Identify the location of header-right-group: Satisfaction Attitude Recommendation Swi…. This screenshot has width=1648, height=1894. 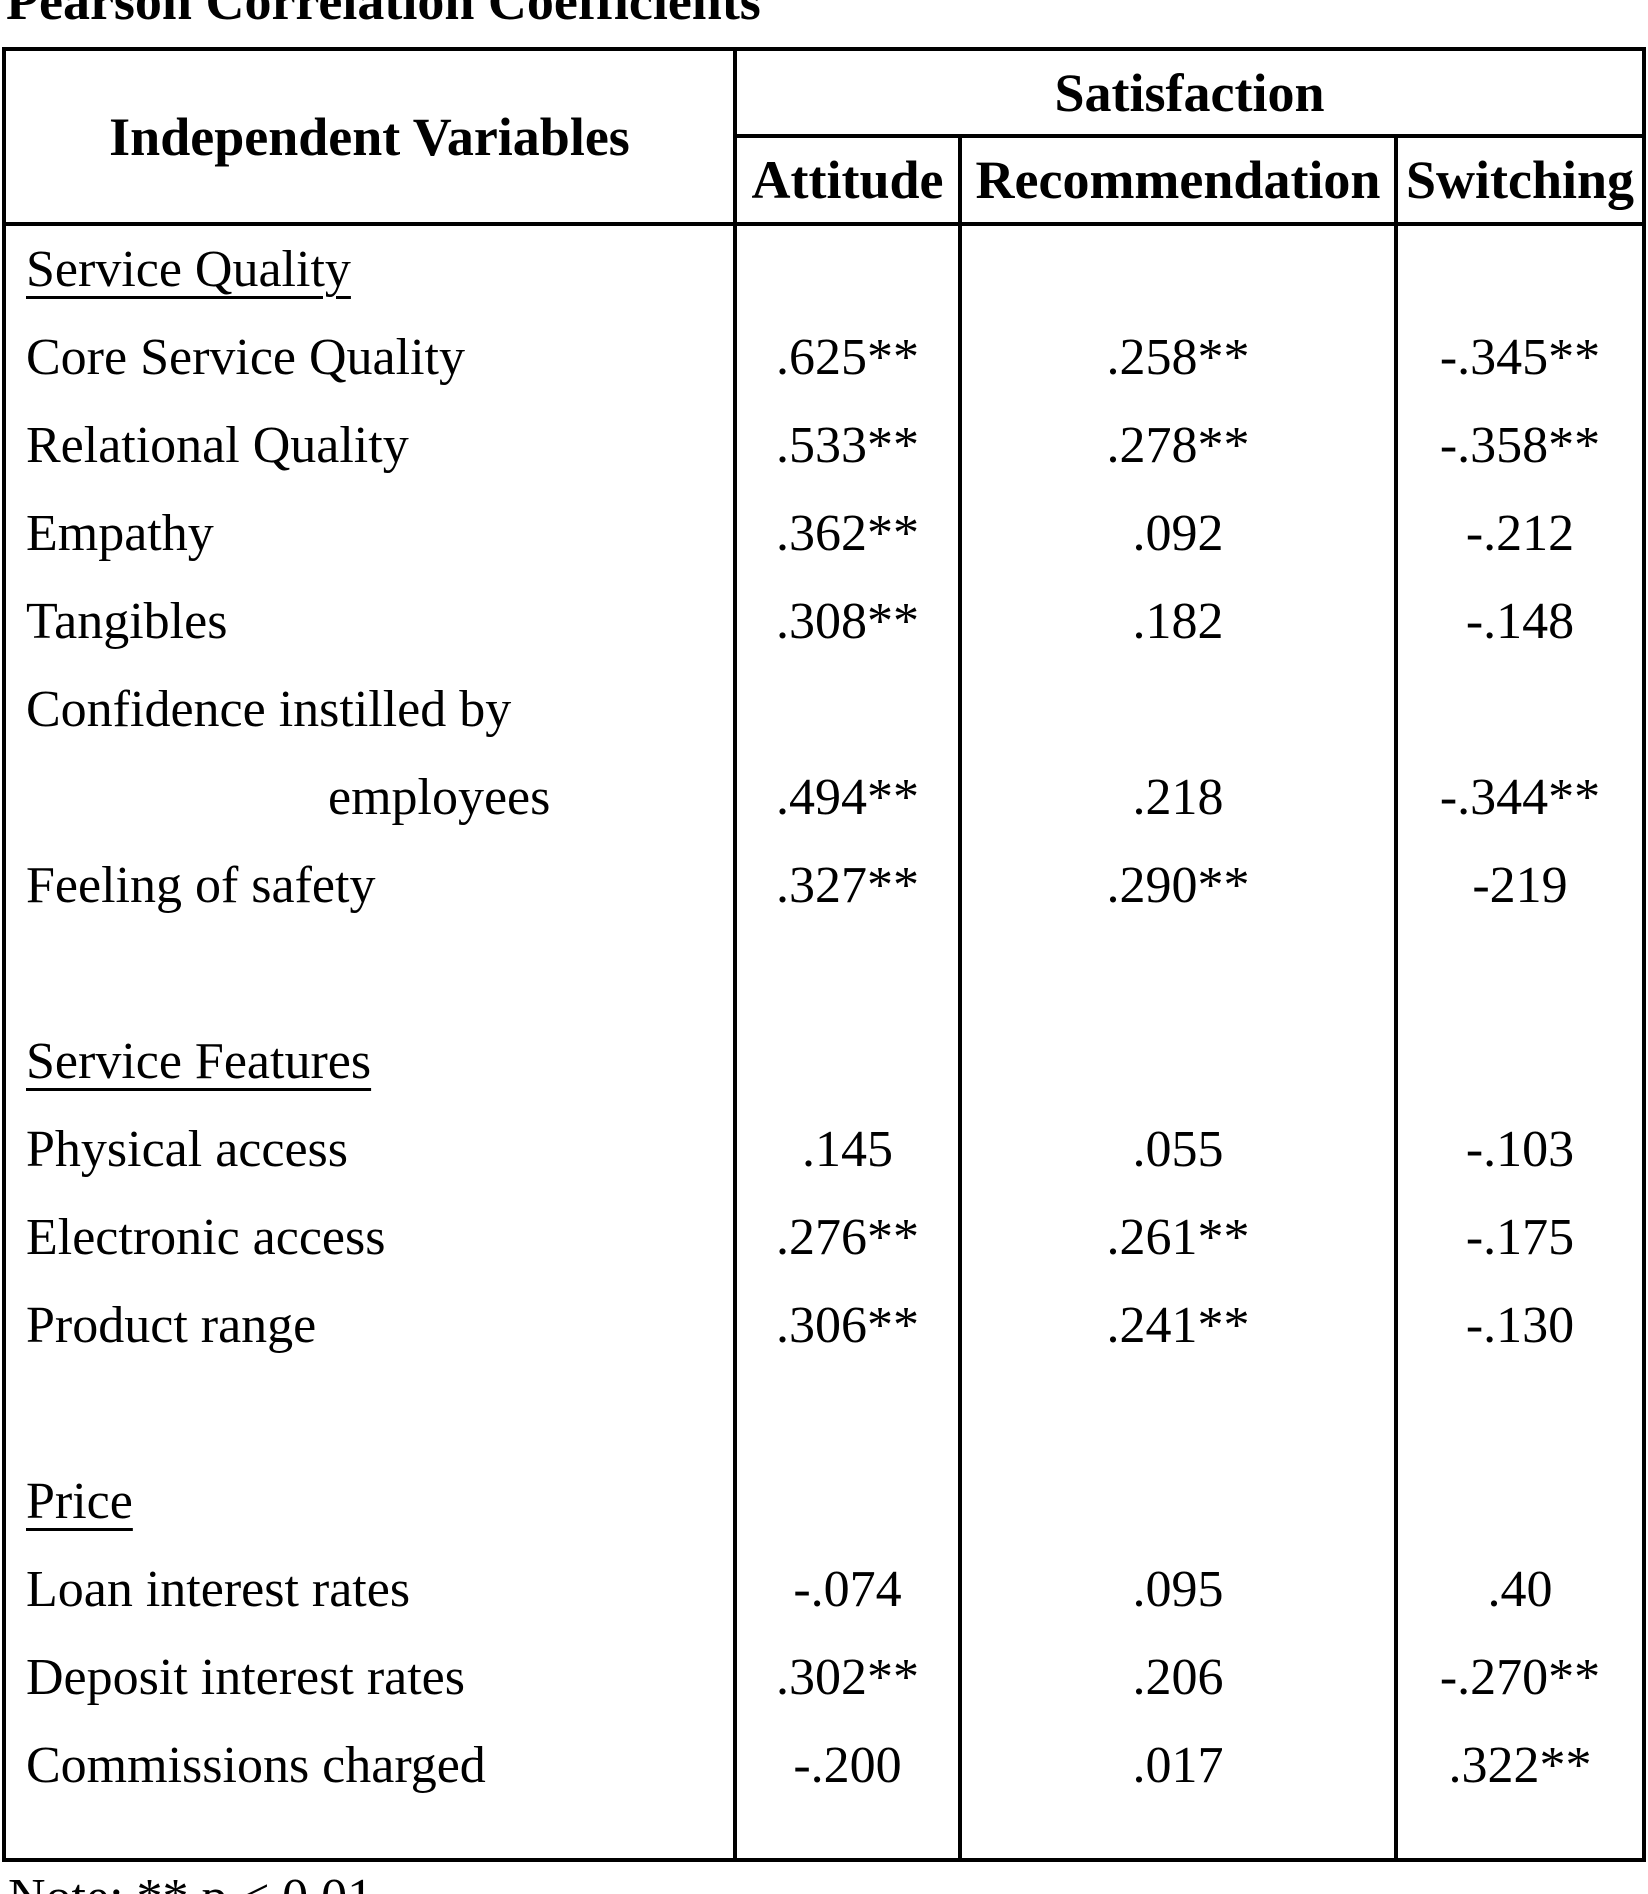
(1189, 136).